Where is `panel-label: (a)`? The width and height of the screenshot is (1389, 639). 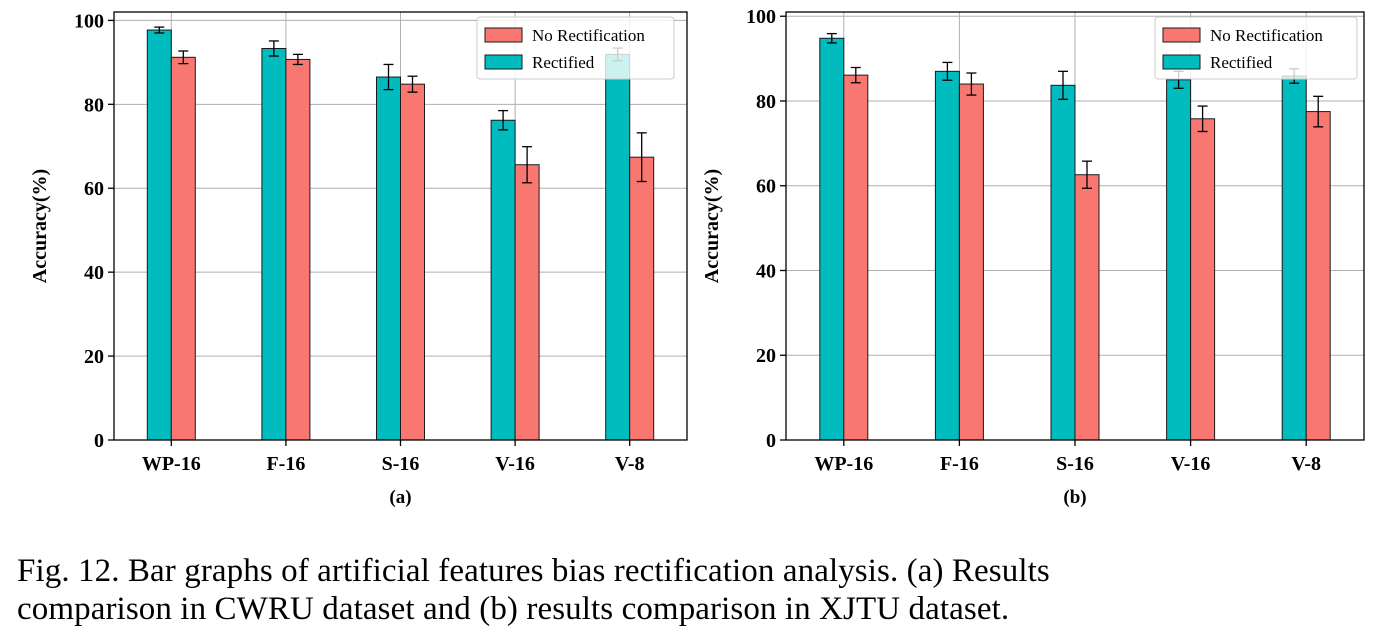 panel-label: (a) is located at coordinates (400, 497).